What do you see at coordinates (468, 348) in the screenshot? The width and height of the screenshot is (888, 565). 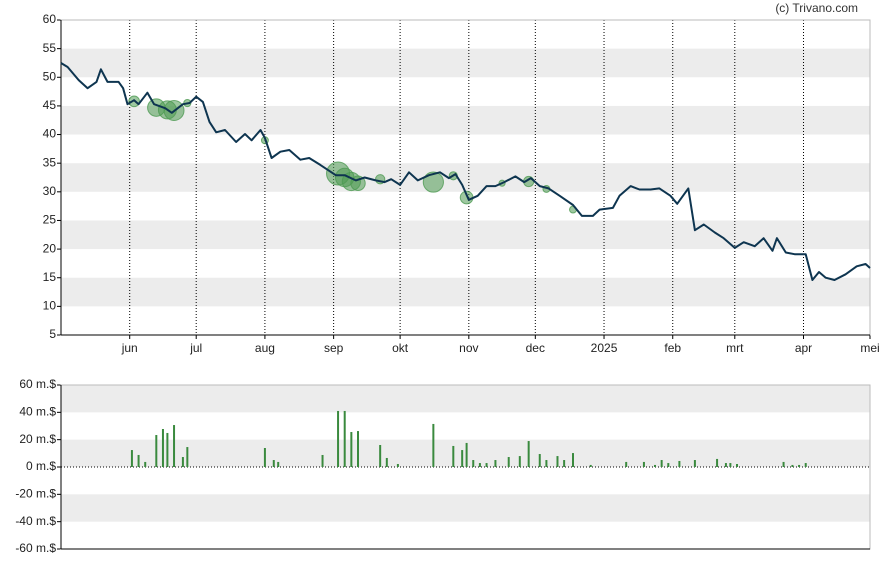 I see `x-tick-label: nov` at bounding box center [468, 348].